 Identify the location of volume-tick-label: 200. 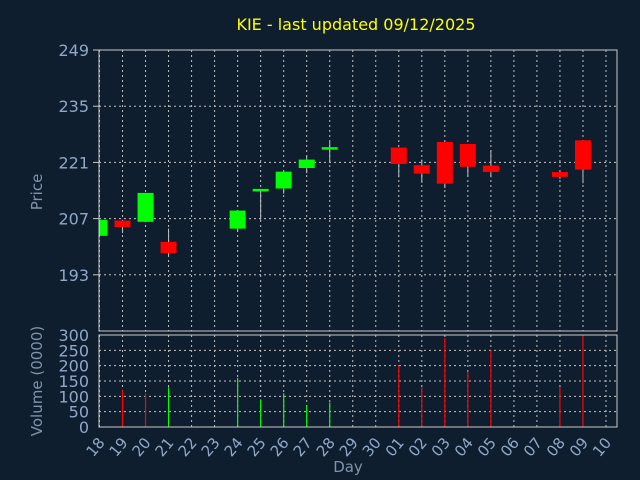
(73, 366).